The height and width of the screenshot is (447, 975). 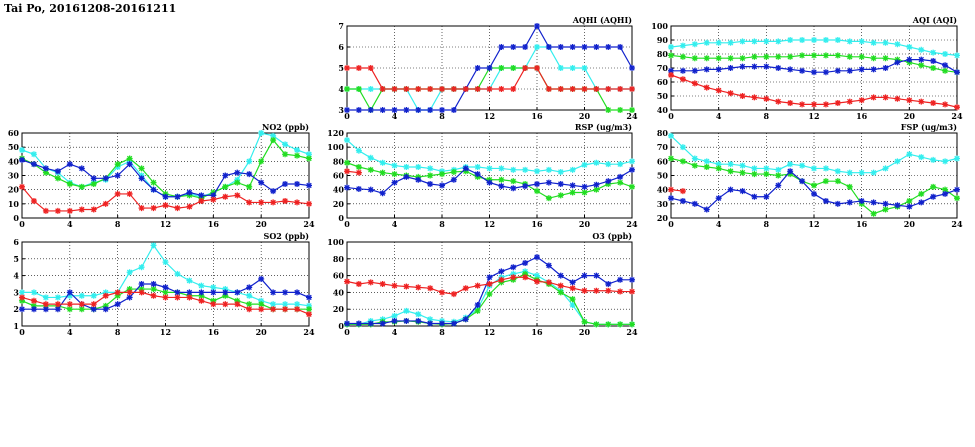 I want to click on chart-aqi: 0 4 8 12 16 20 24 40 50 60 70 80 90 100 AQI (AQI), so click(x=807, y=68).